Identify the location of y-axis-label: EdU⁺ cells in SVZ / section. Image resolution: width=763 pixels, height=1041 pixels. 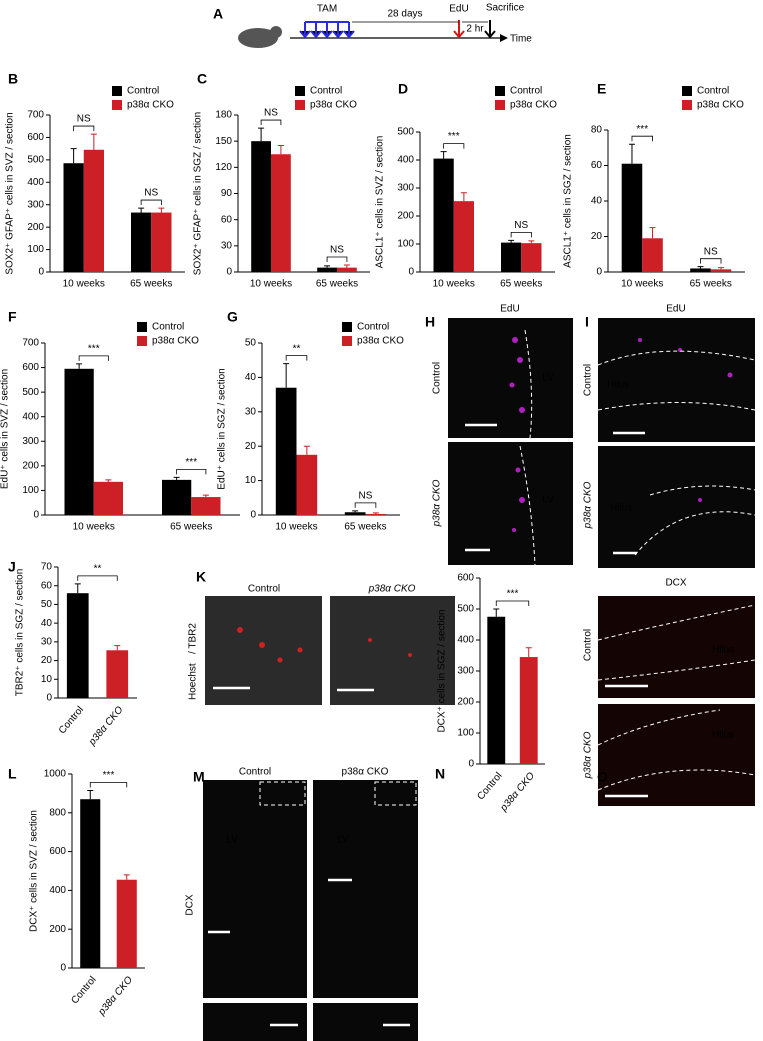
(5, 429).